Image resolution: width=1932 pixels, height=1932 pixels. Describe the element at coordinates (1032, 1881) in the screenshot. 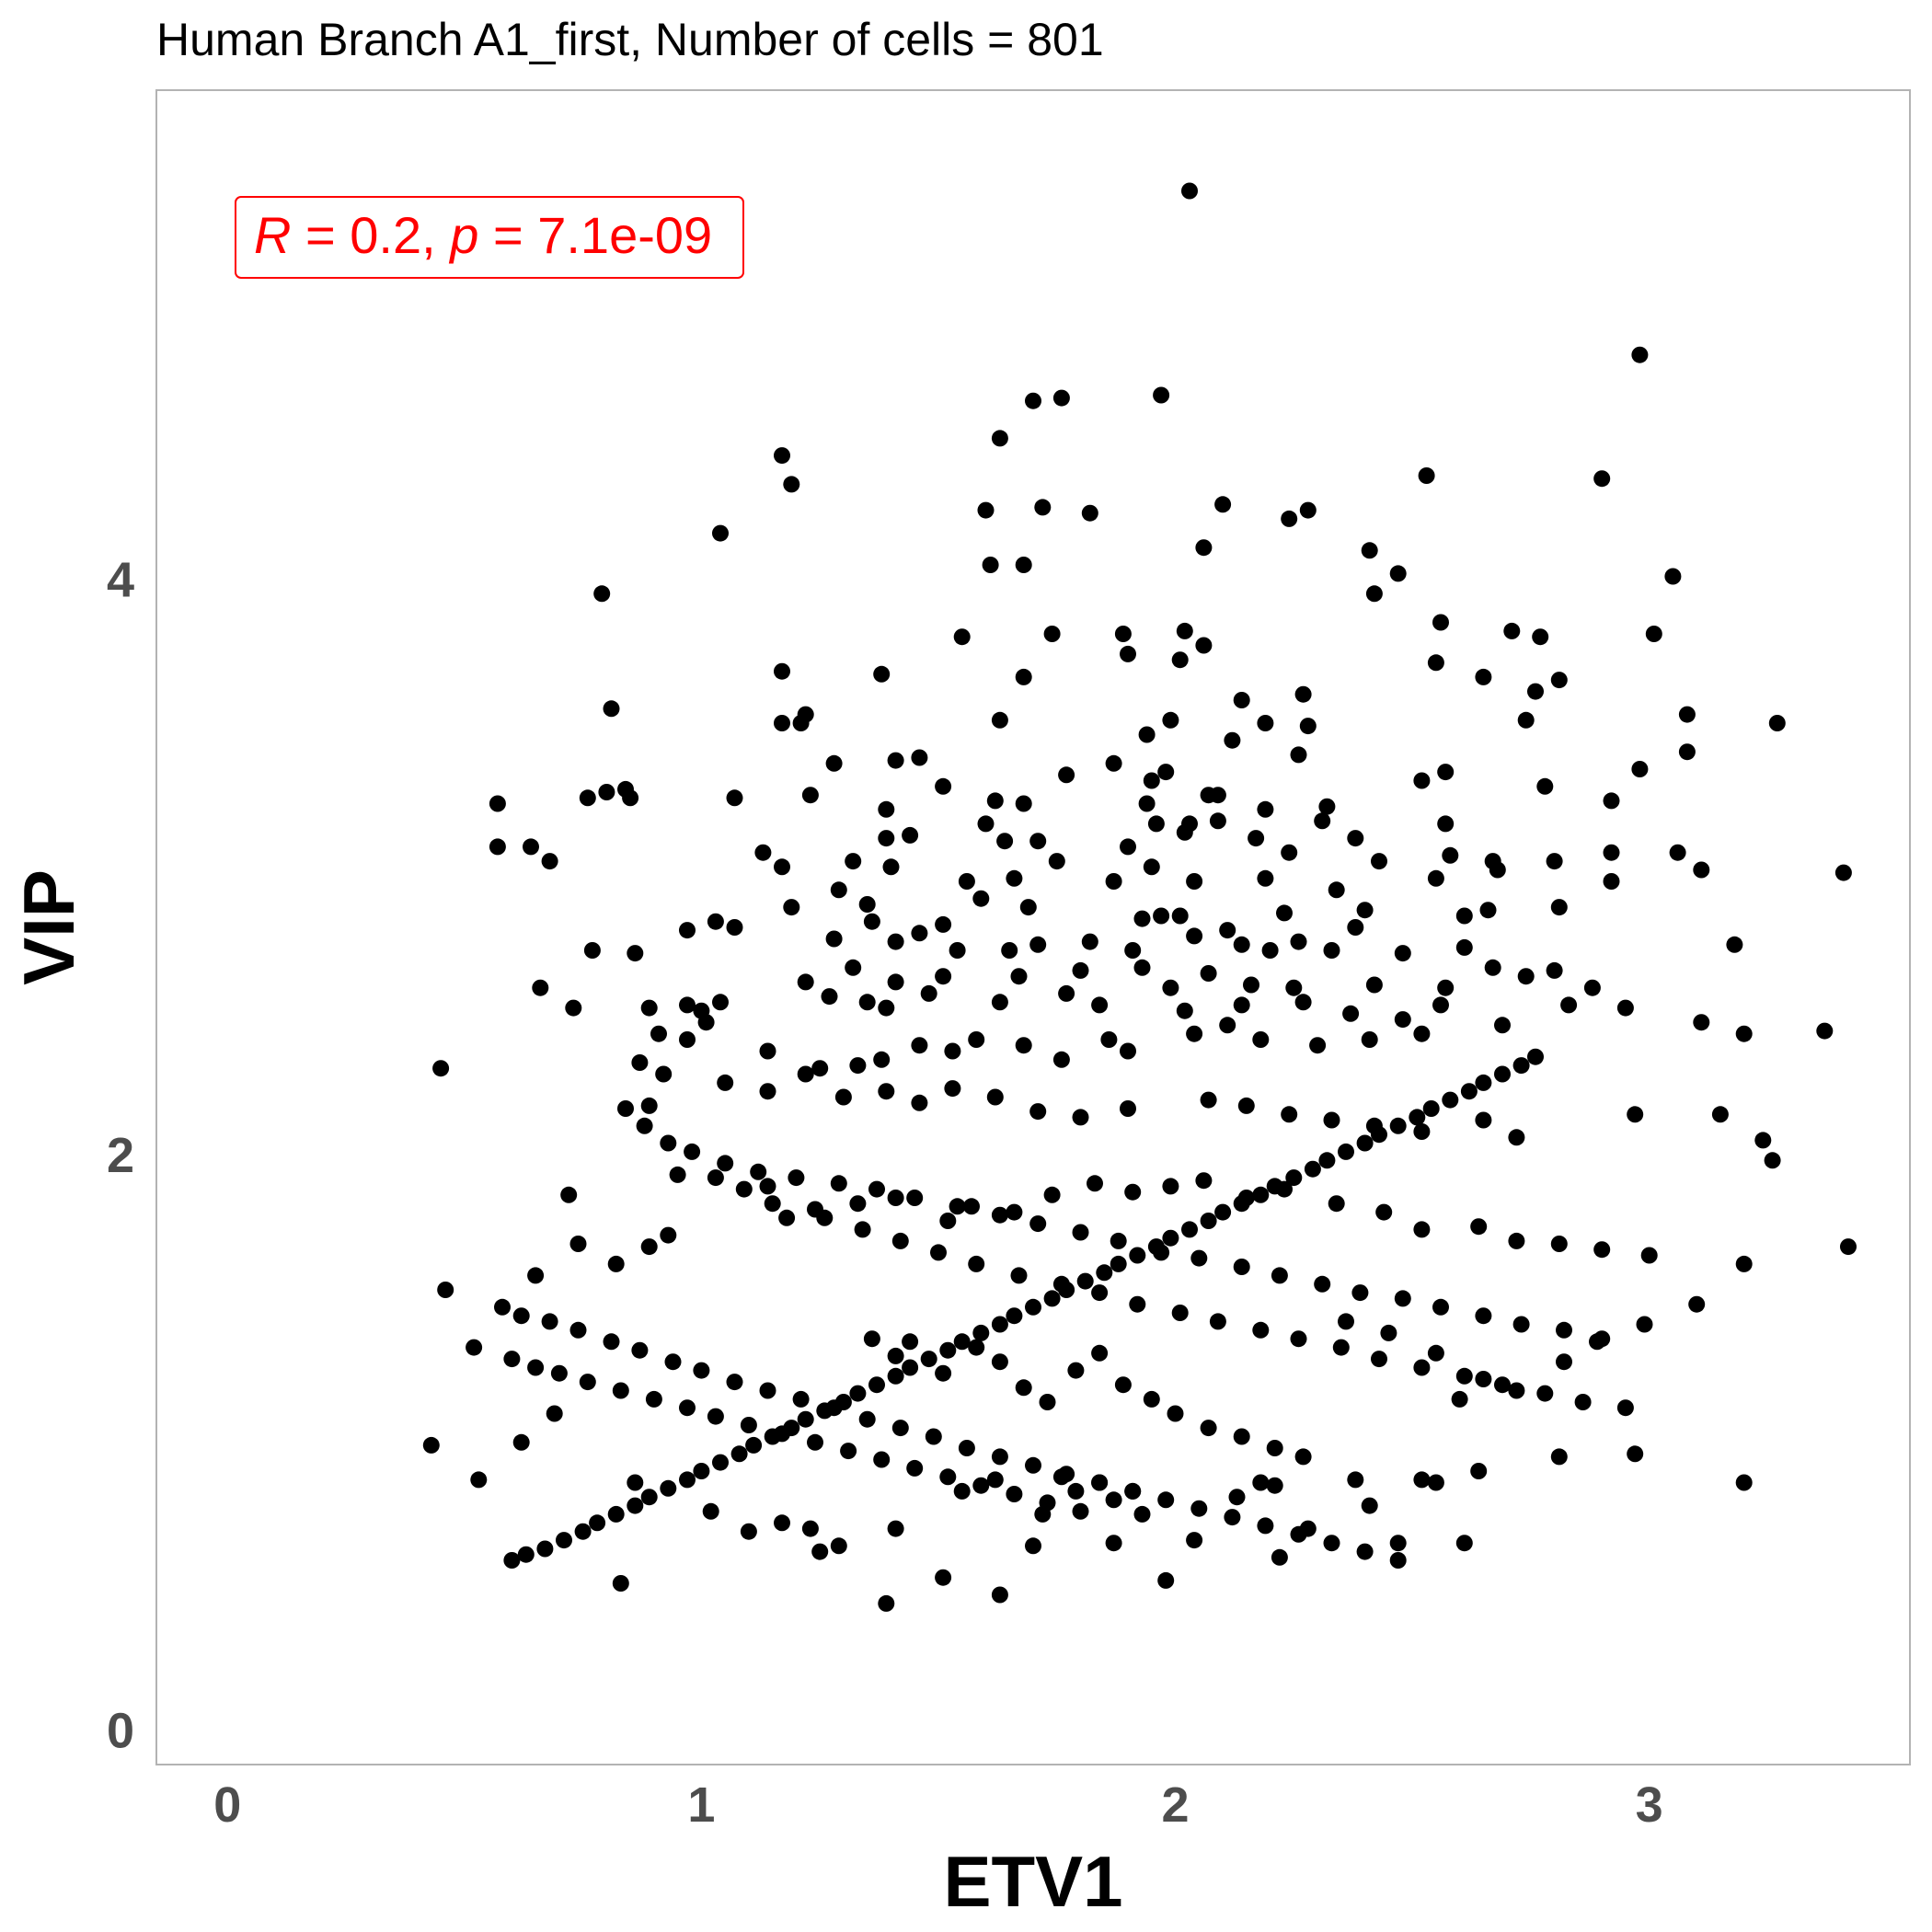

I see `x-axis-title: ETV1` at that location.